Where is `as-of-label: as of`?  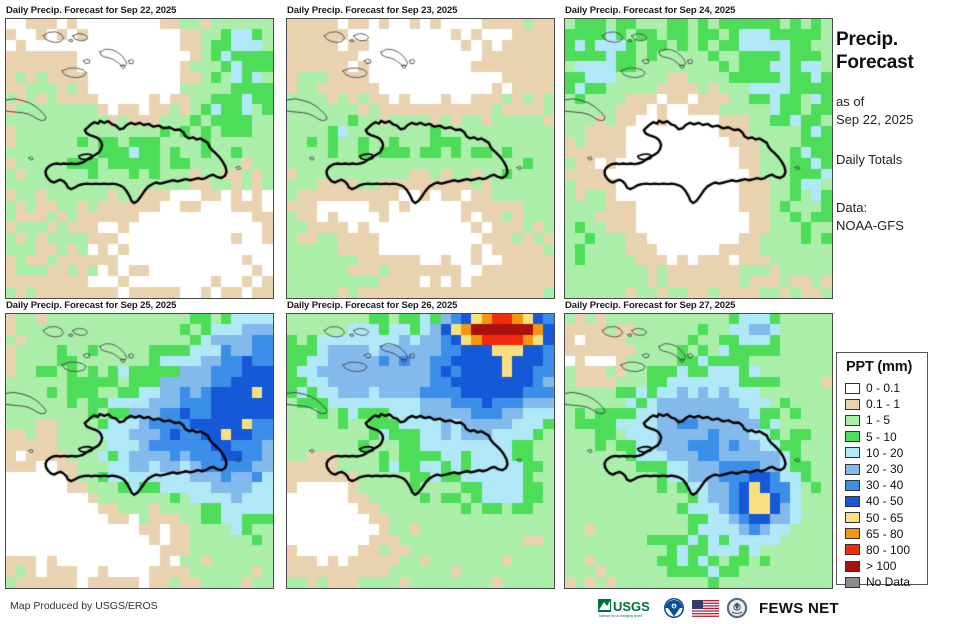
as-of-label: as of is located at coordinates (850, 101).